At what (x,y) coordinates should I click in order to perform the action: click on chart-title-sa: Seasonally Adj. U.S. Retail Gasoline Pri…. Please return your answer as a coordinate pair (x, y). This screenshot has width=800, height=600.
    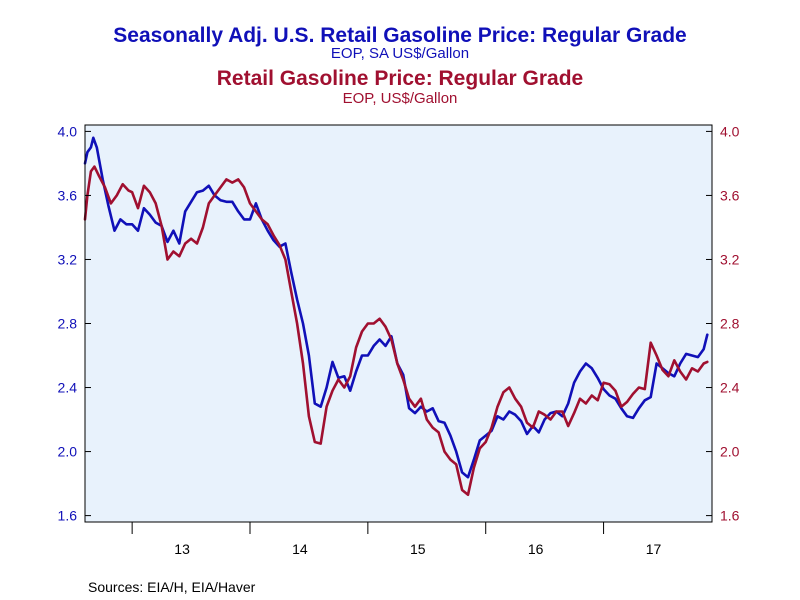
    Looking at the image, I should click on (399, 35).